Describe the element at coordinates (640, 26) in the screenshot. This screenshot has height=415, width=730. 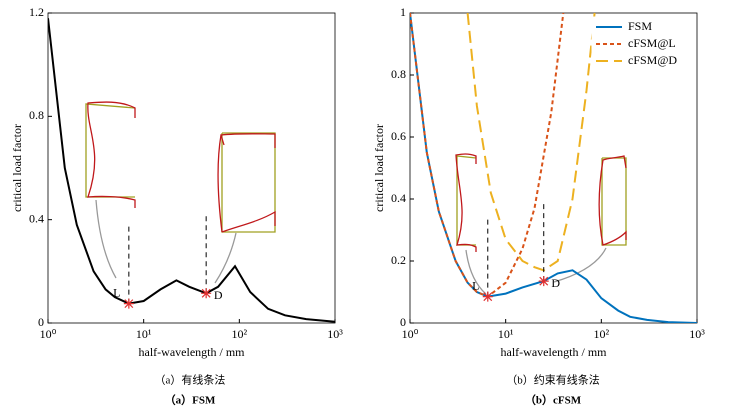
I see `legend-label: FSM` at that location.